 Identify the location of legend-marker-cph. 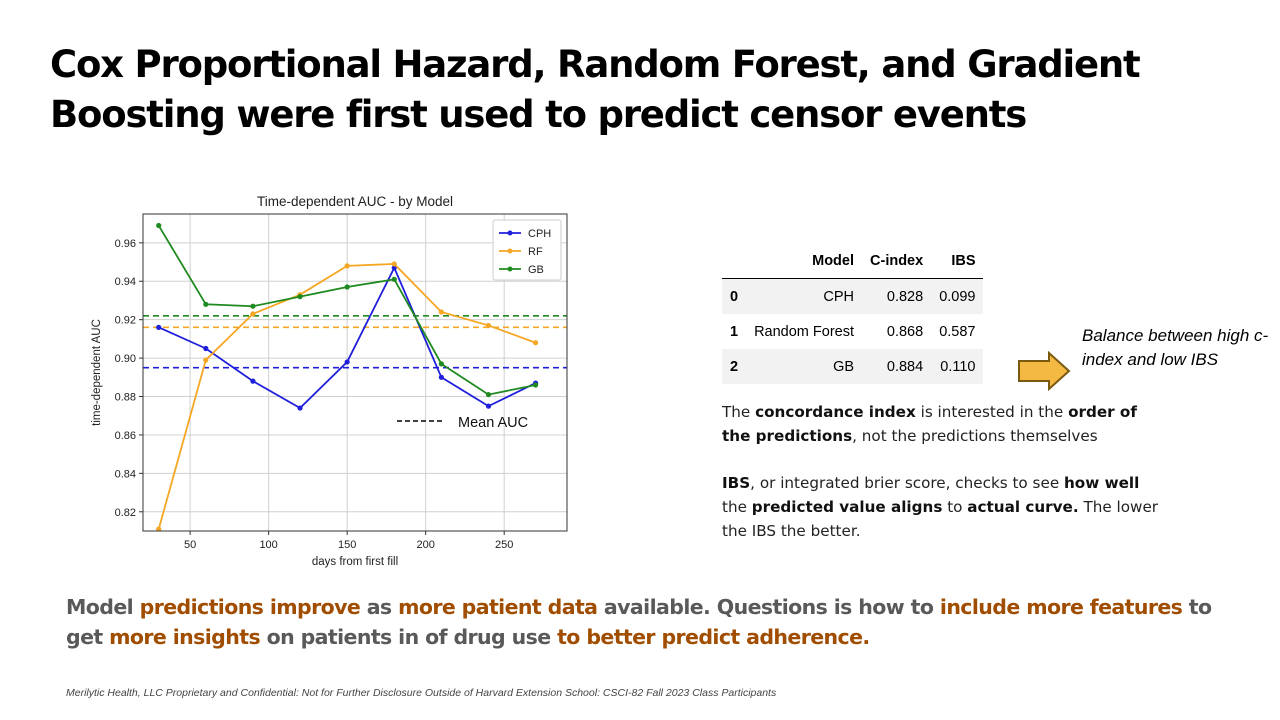
(510, 233).